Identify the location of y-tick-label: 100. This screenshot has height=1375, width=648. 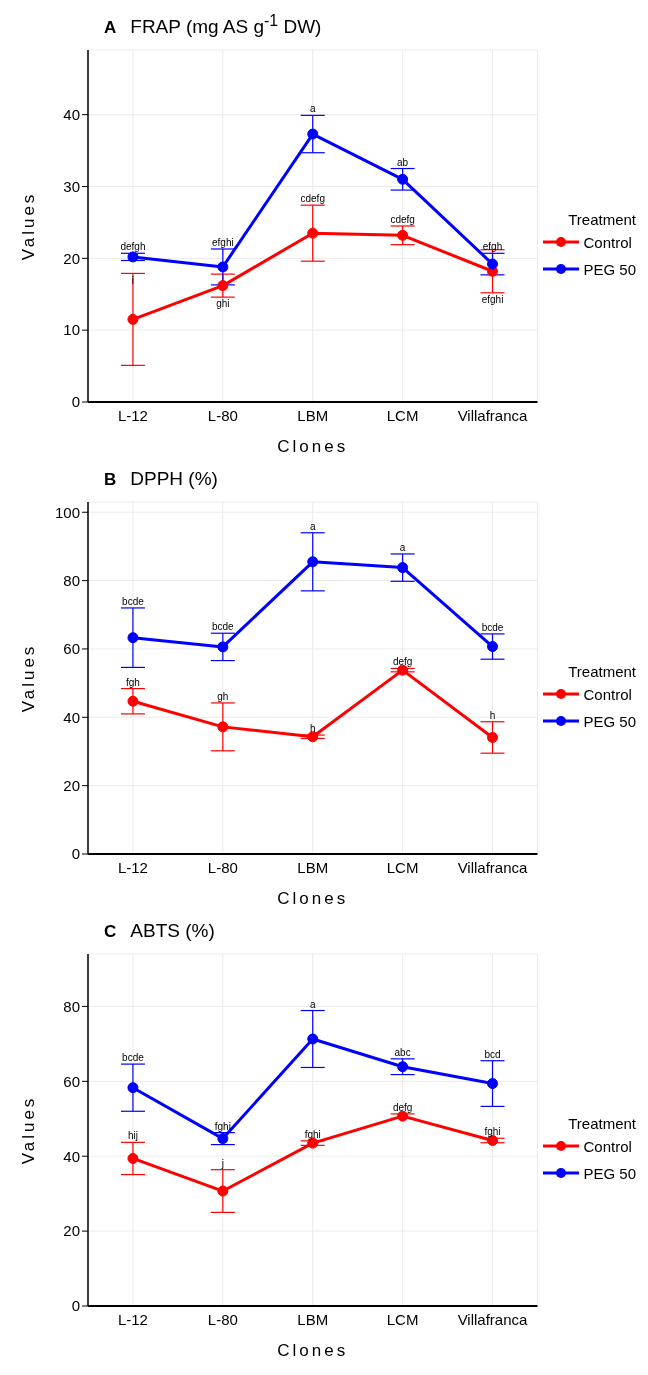
(67, 512).